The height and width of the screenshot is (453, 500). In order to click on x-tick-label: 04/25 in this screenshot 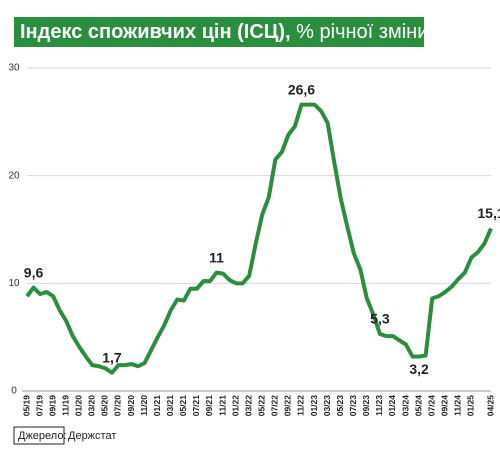, I will do `click(490, 406)`.